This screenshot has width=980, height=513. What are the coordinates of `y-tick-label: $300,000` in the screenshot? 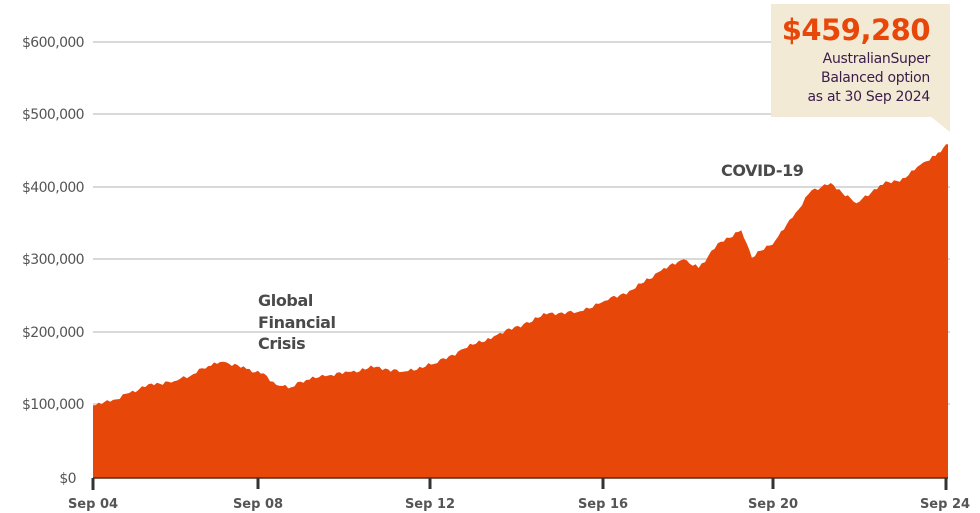 It's located at (53, 260).